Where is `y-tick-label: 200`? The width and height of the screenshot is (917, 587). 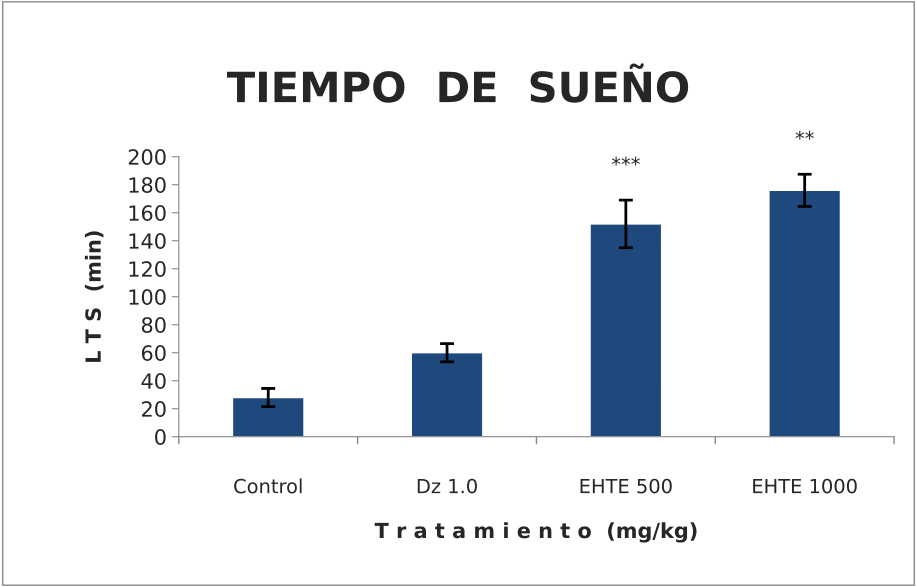
y-tick-label: 200 is located at coordinates (147, 157).